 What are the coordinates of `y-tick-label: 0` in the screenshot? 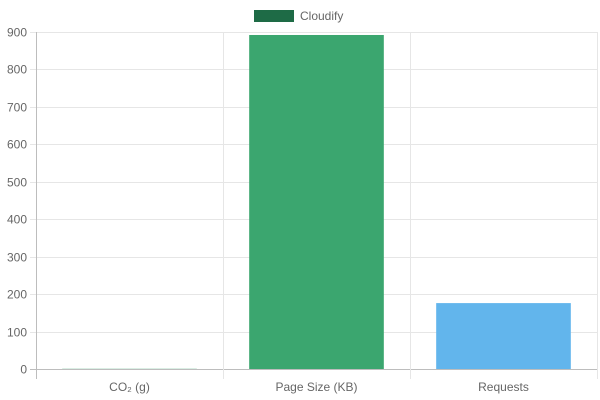 It's located at (23, 370).